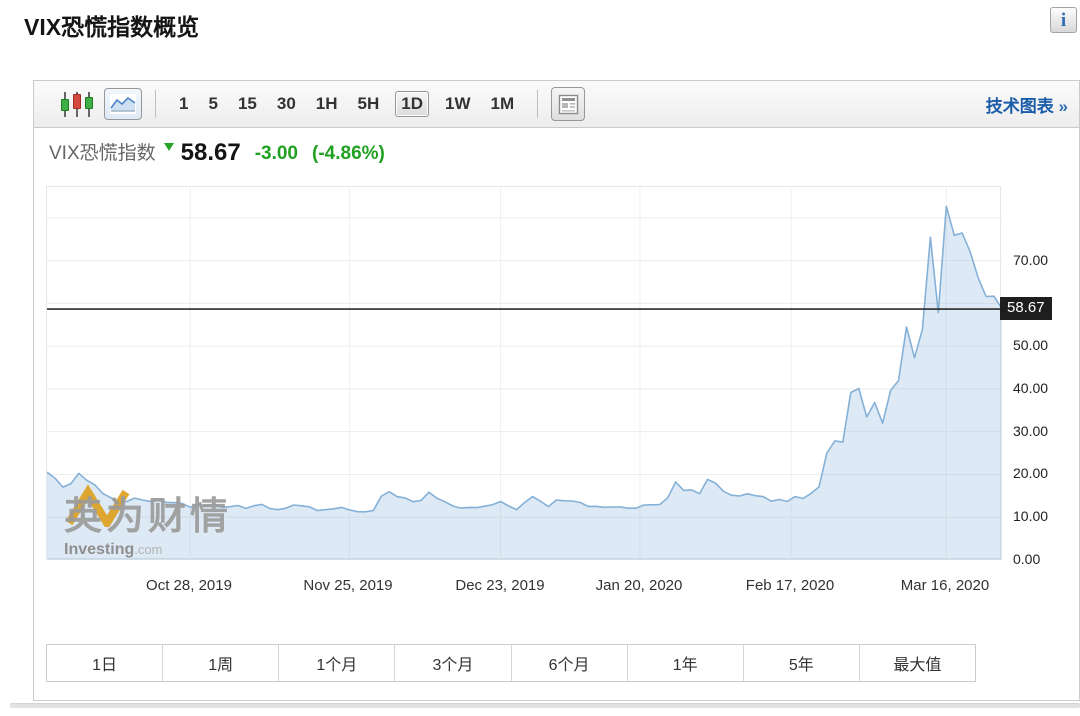 This screenshot has width=1080, height=716. What do you see at coordinates (210, 152) in the screenshot?
I see `last-price: 58.67` at bounding box center [210, 152].